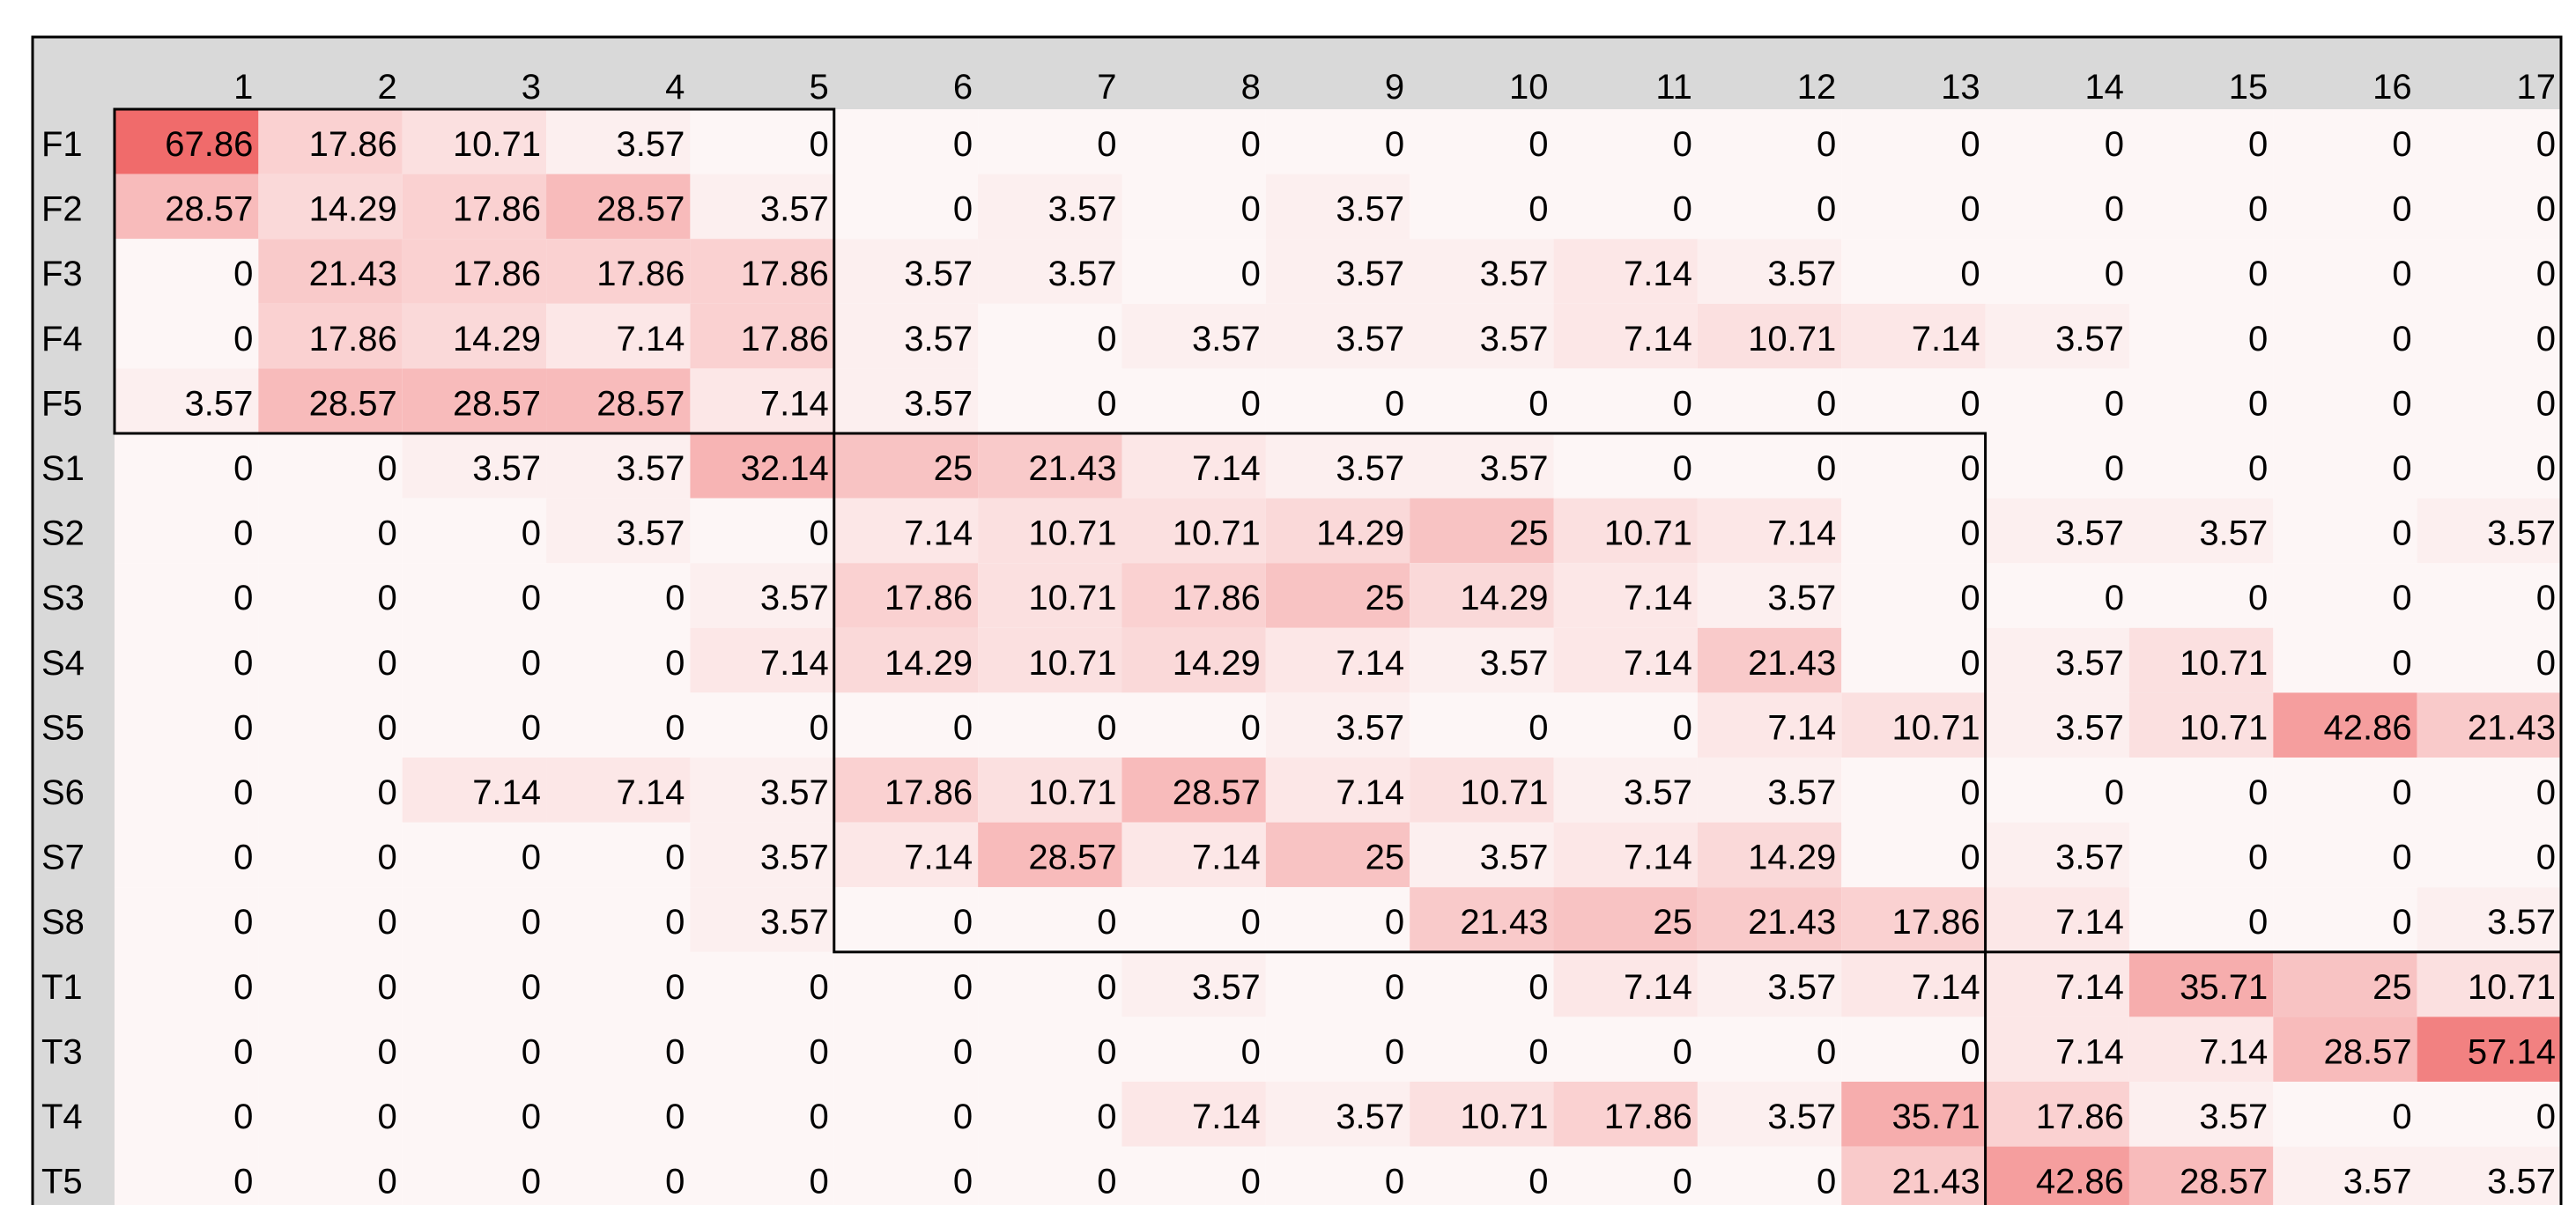 The image size is (2576, 1205). What do you see at coordinates (62, 988) in the screenshot?
I see `row-label: T1` at bounding box center [62, 988].